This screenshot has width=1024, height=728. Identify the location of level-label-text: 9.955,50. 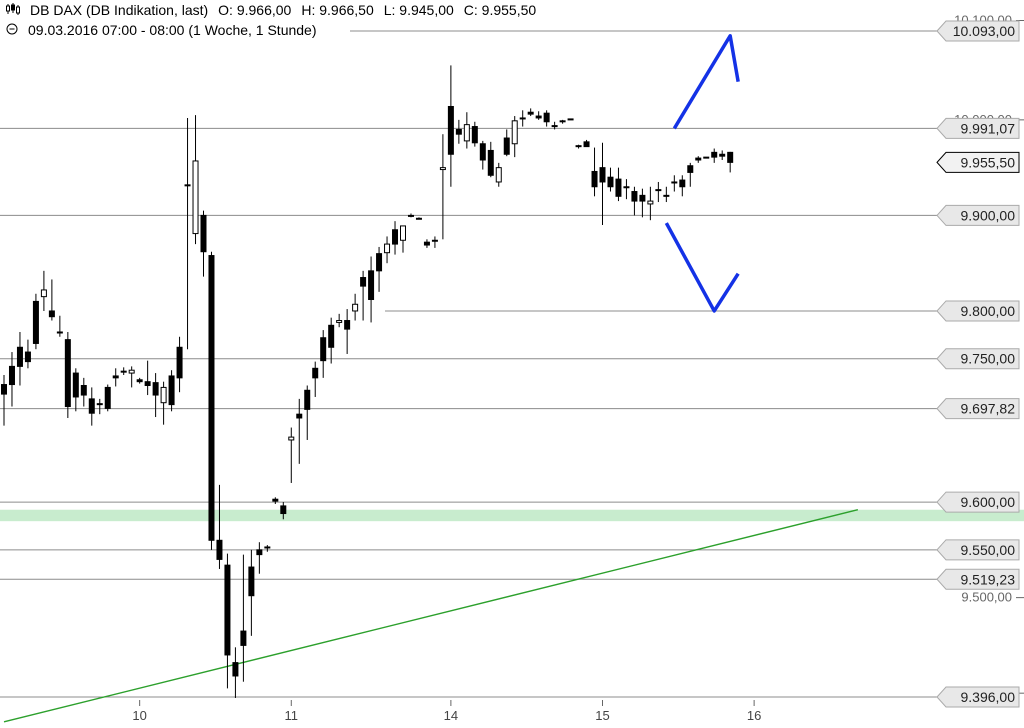
(988, 162).